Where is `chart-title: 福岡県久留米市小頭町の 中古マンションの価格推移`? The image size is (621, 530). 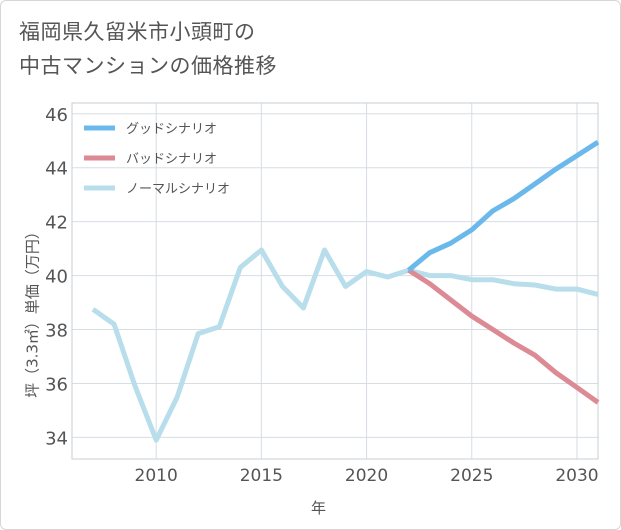
chart-title: 福岡県久留米市小頭町の 中古マンションの価格推移 is located at coordinates (148, 49).